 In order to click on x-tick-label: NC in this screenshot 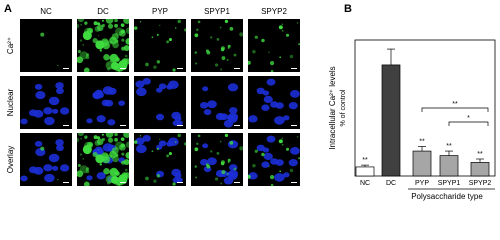, I will do `click(365, 183)`.